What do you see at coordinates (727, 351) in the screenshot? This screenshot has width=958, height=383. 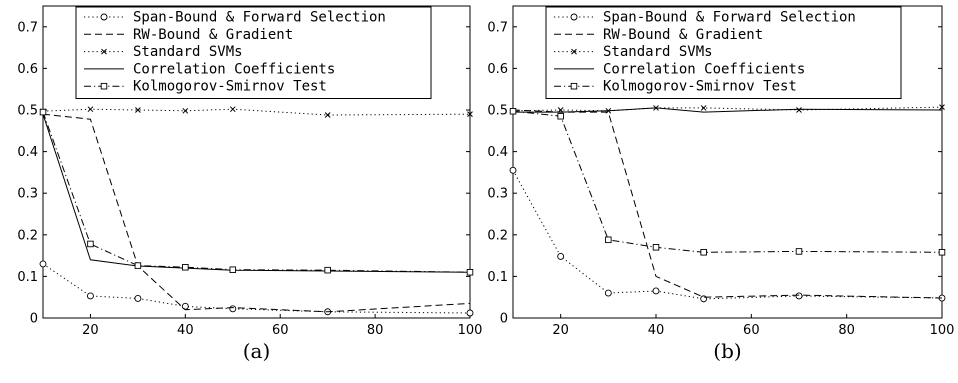 I see `panel-label: (b)` at bounding box center [727, 351].